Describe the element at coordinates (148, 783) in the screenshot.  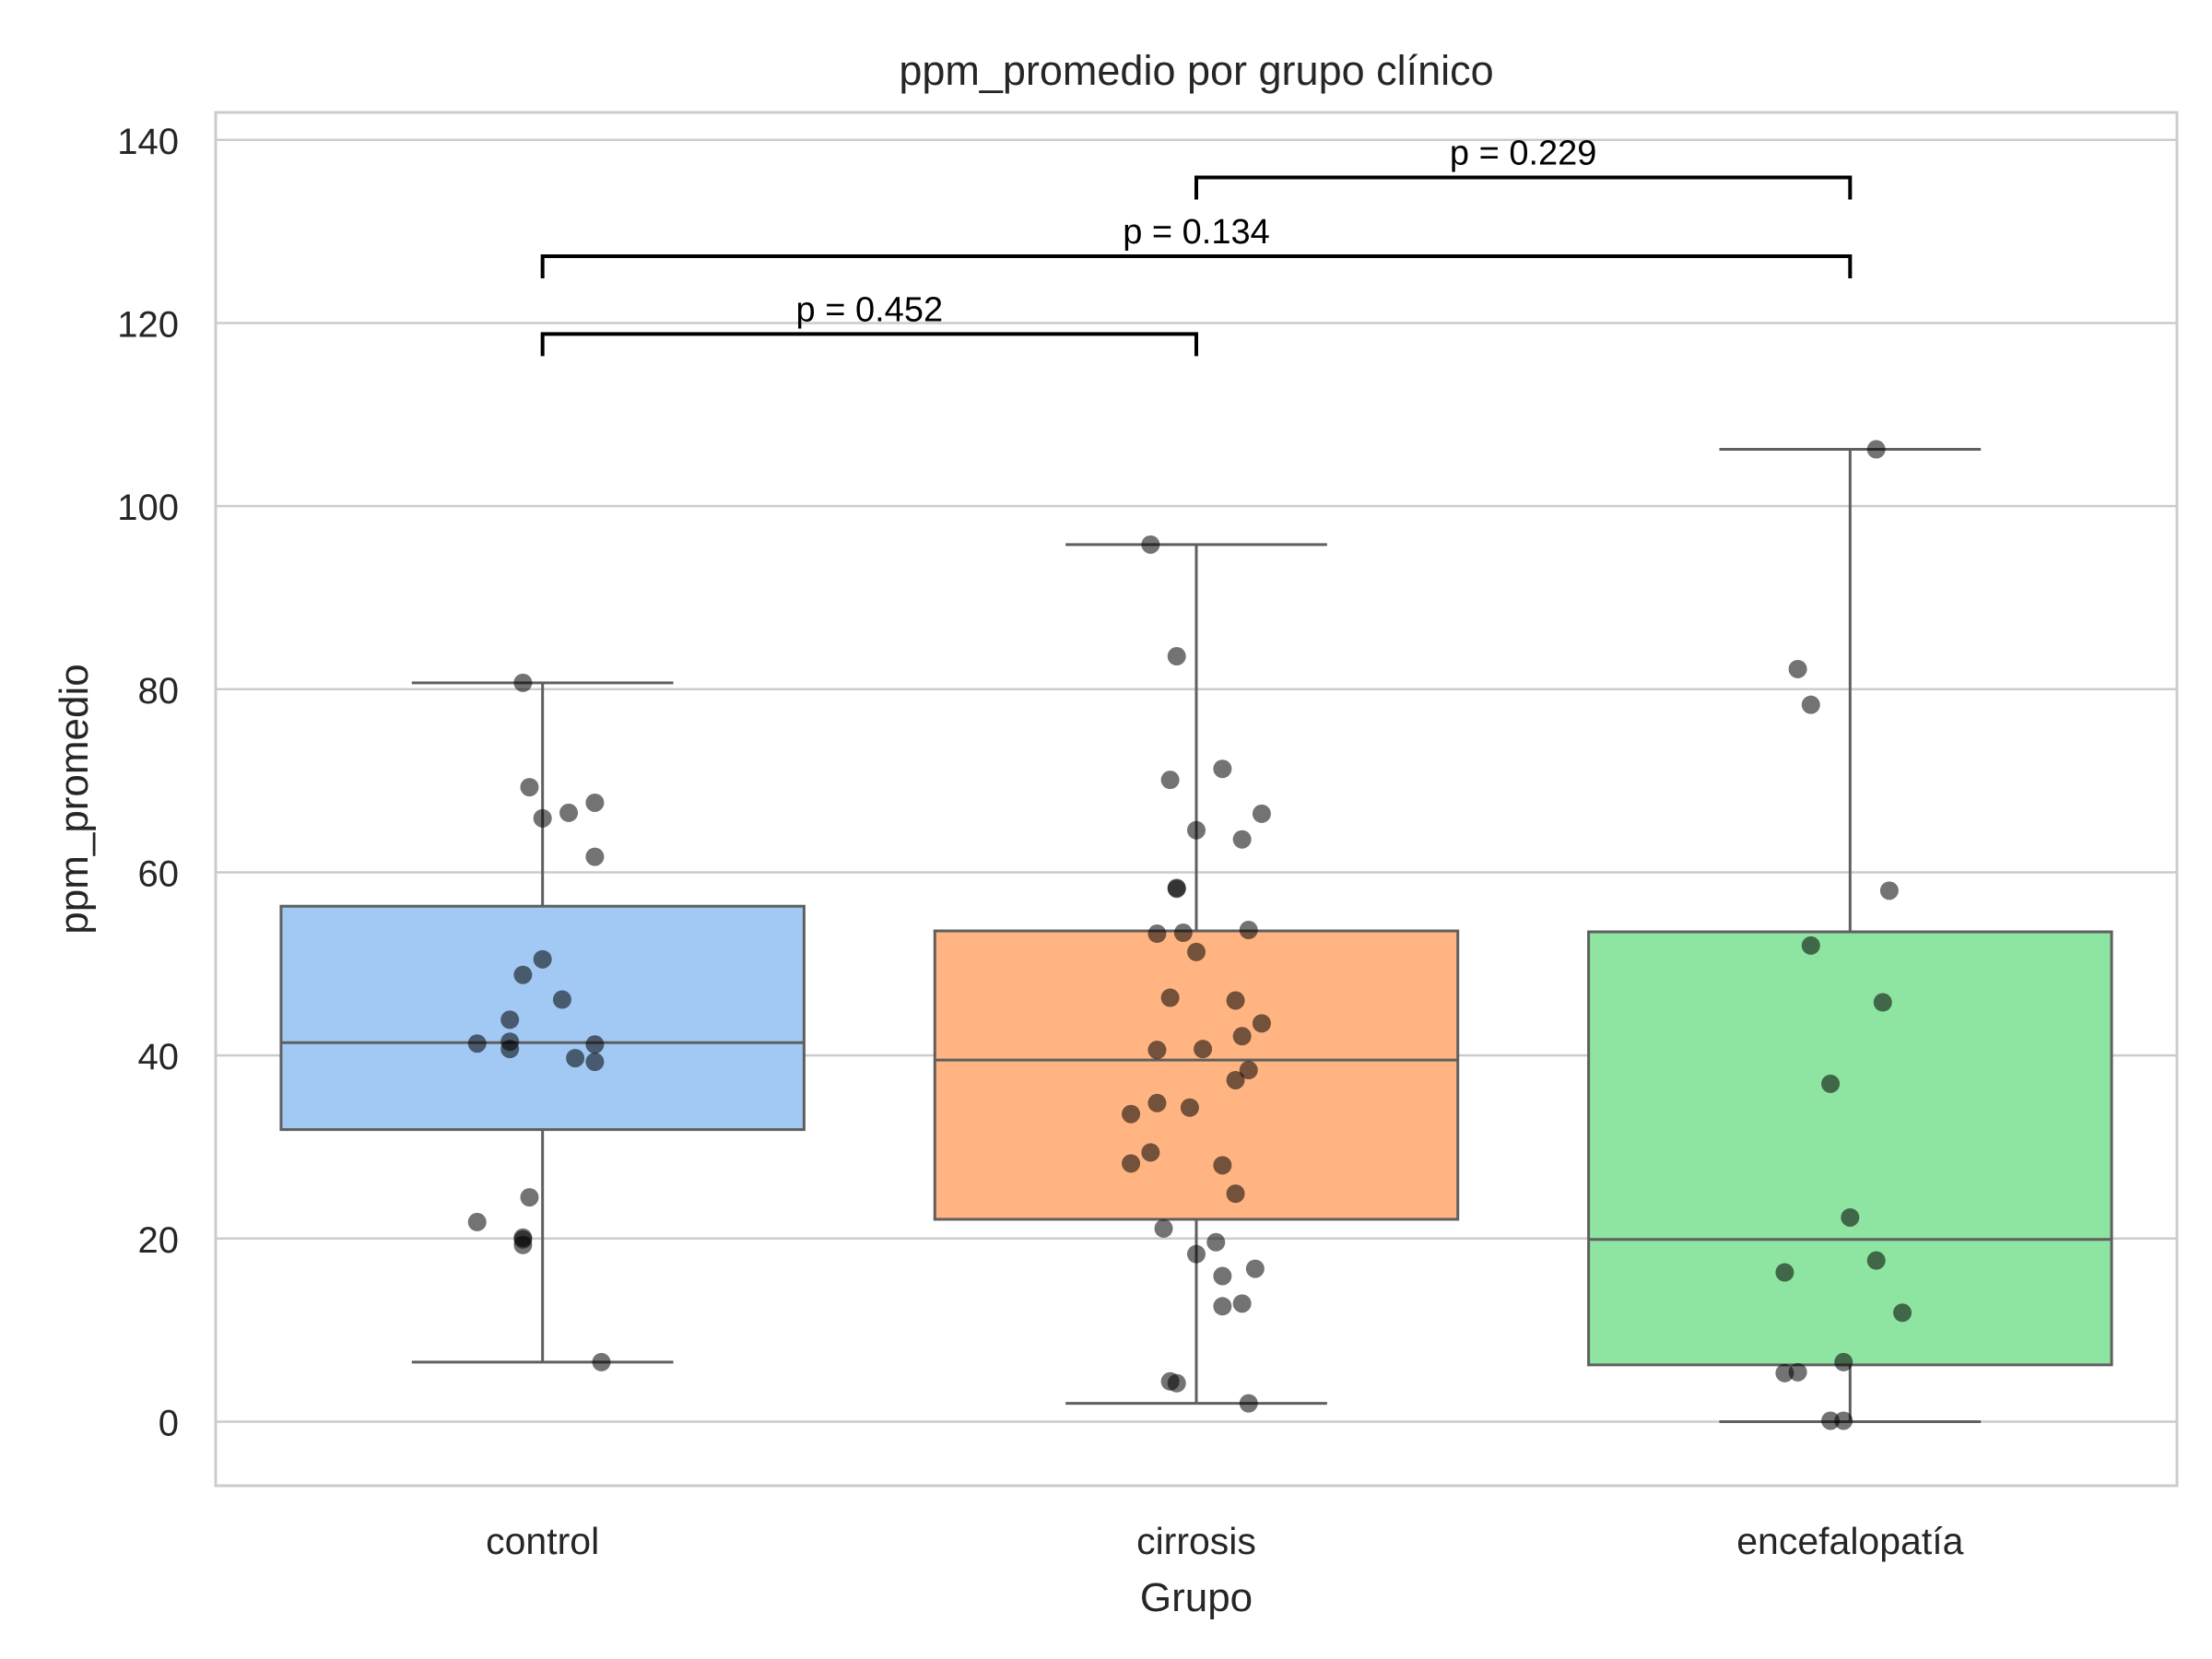
I see `y-axis-ticks: 0 20 40 60 80 100 120 140` at that location.